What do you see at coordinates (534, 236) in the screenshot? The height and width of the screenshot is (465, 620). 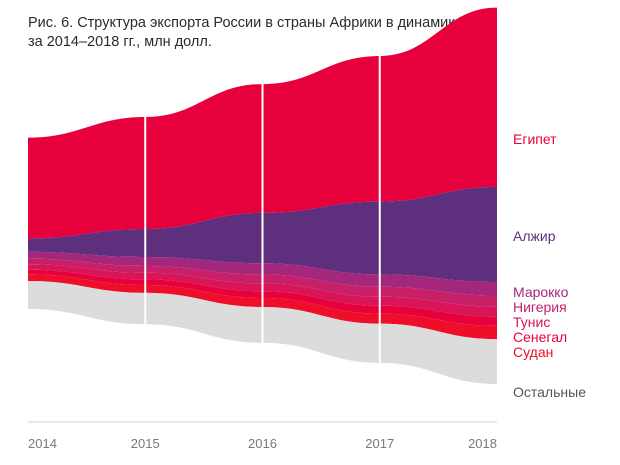 I see `legend-label-2: Алжир` at bounding box center [534, 236].